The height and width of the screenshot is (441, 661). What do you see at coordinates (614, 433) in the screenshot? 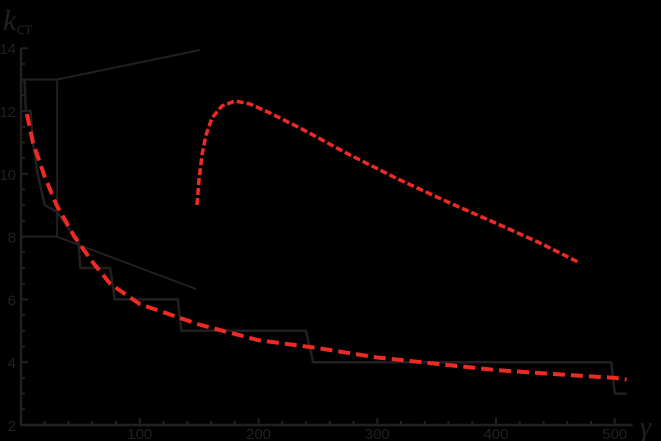
I see `x-tick-label: 500` at bounding box center [614, 433].